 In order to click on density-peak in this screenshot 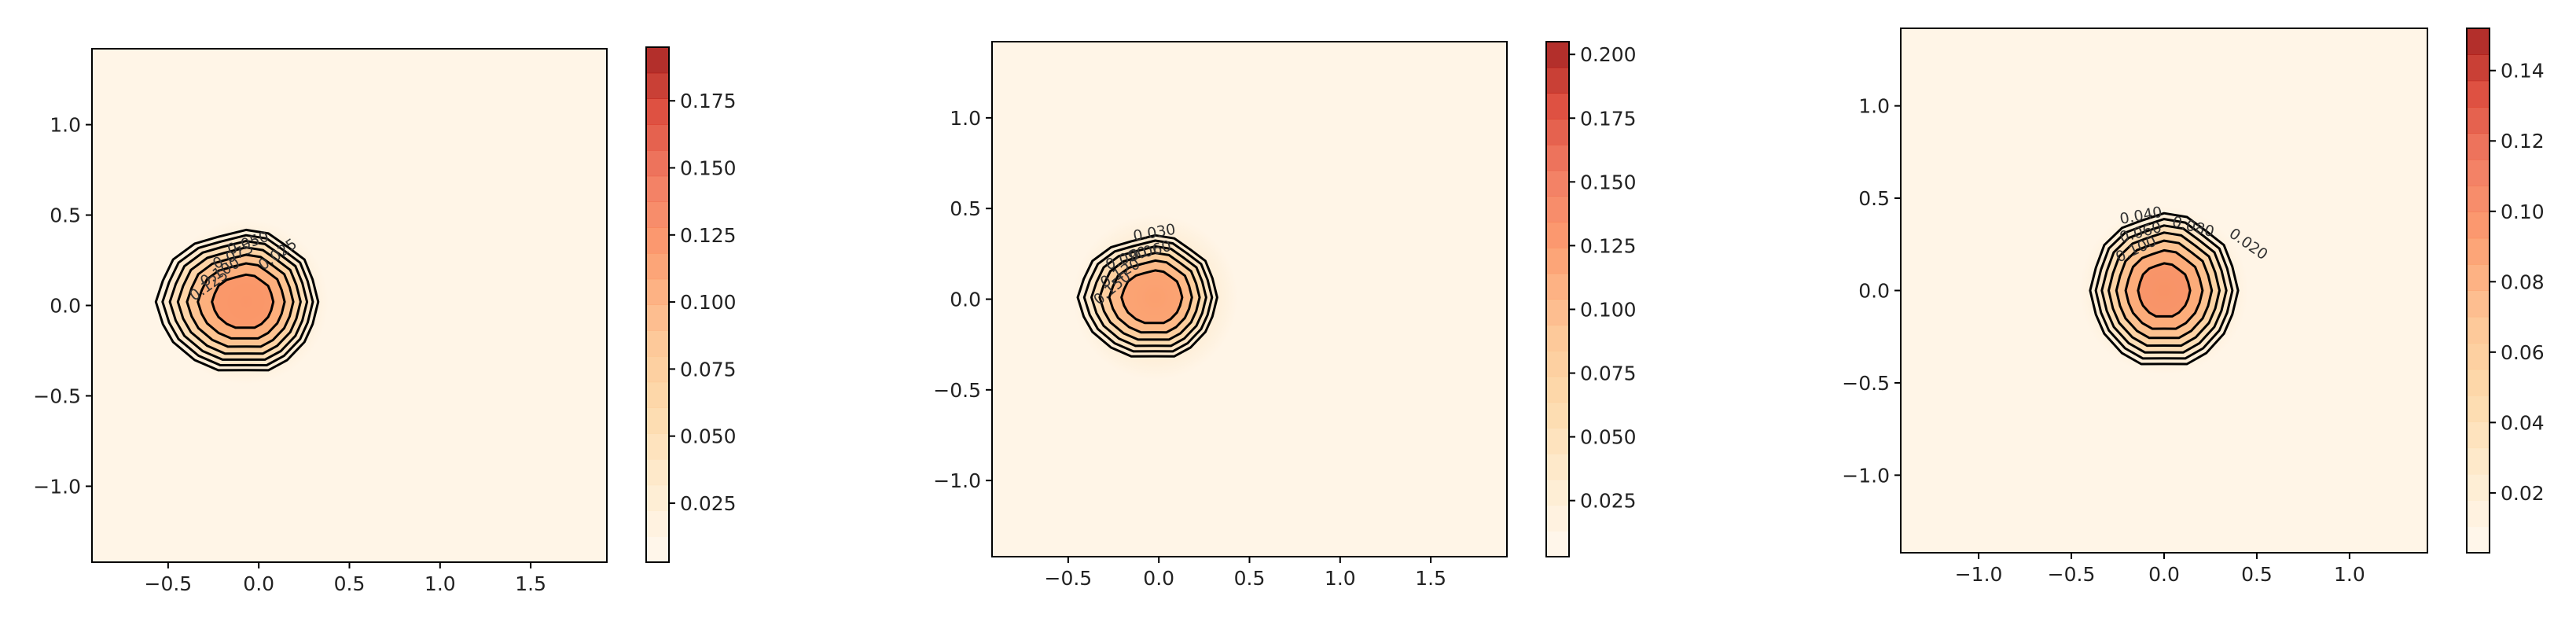, I will do `click(2164, 291)`.